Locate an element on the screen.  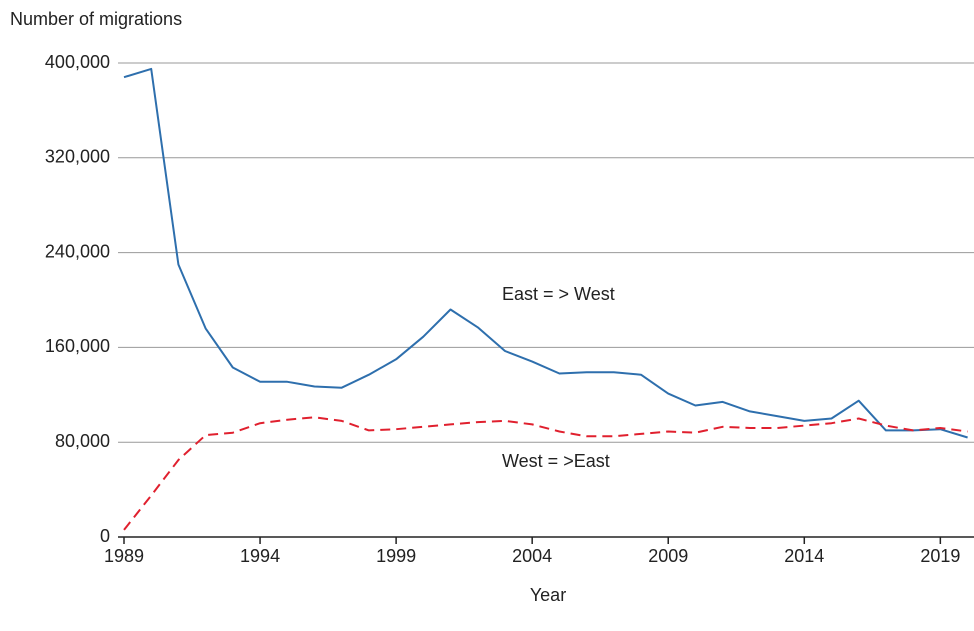
x-tick-label: 2009 is located at coordinates (668, 556).